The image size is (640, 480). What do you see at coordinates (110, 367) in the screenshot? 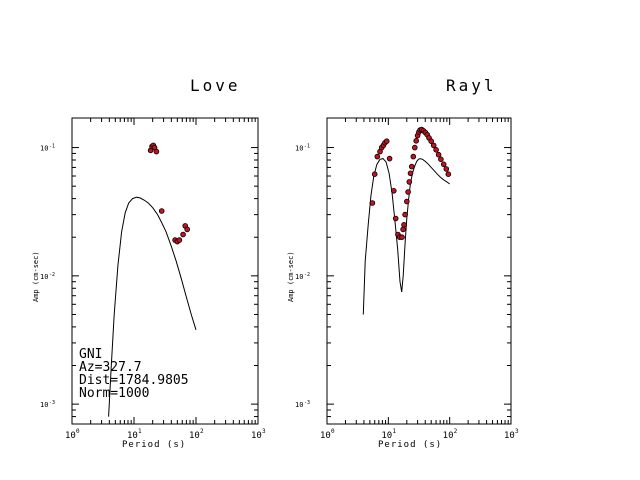
I see `love-azimuth-label: Az=327.7` at bounding box center [110, 367].